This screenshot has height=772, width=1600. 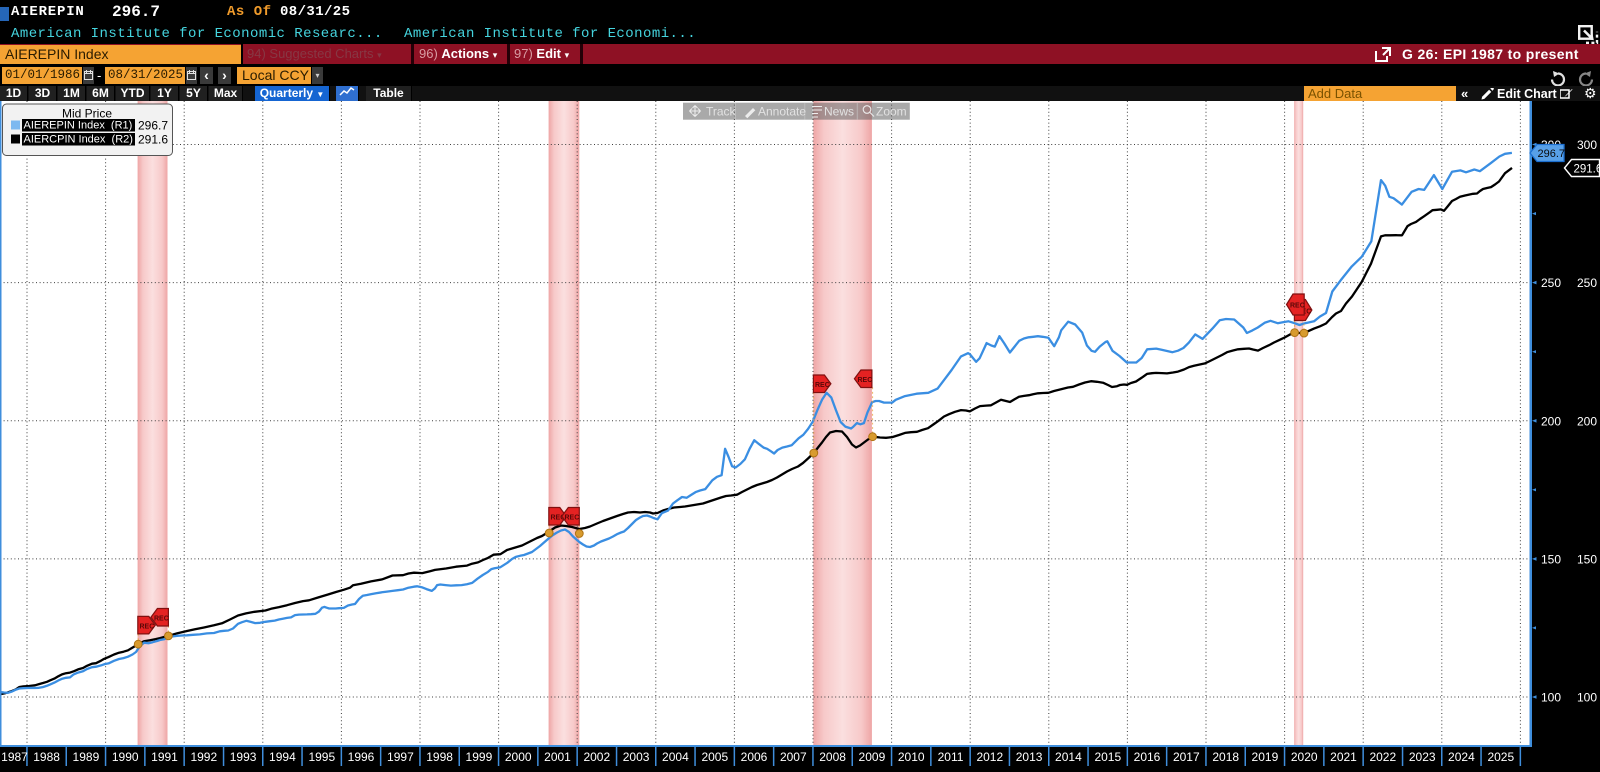 What do you see at coordinates (675, 757) in the screenshot?
I see `svg-text: 2004` at bounding box center [675, 757].